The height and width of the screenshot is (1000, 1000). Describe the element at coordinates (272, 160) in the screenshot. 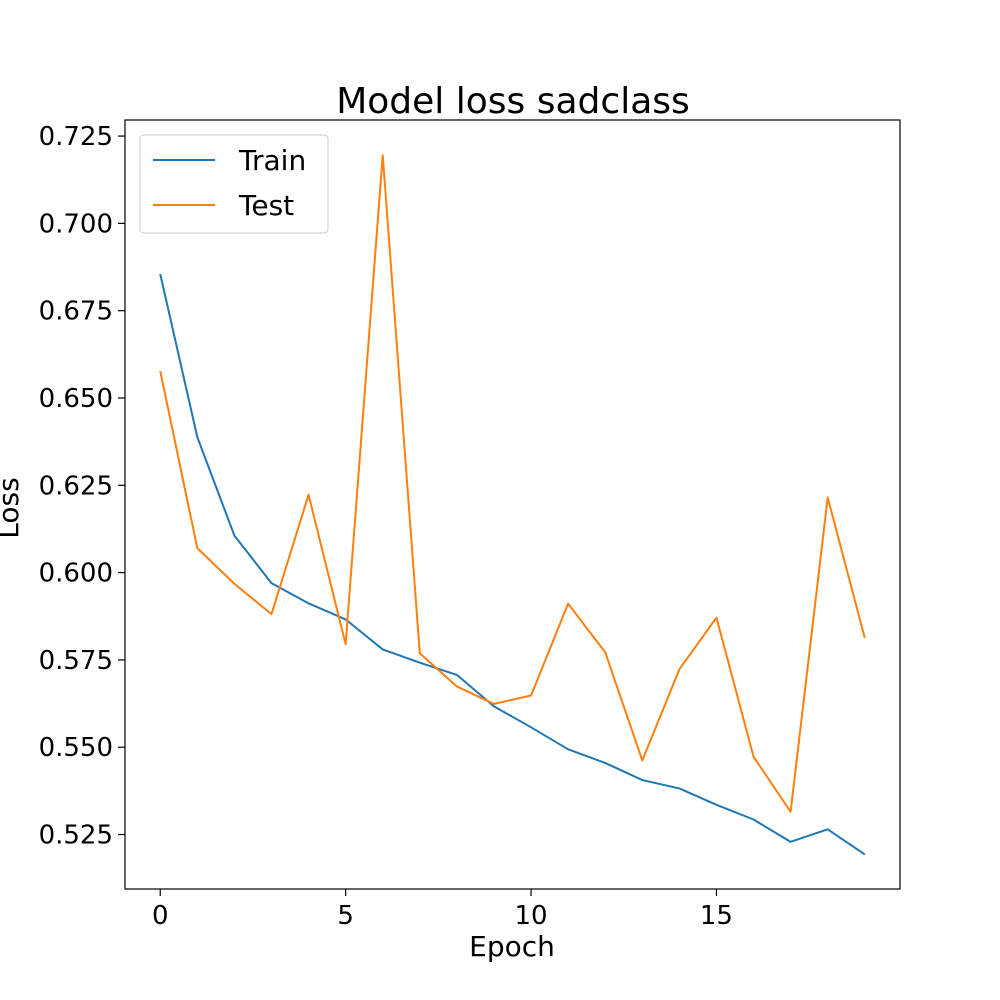

I see `legend-label-train: Train` at that location.